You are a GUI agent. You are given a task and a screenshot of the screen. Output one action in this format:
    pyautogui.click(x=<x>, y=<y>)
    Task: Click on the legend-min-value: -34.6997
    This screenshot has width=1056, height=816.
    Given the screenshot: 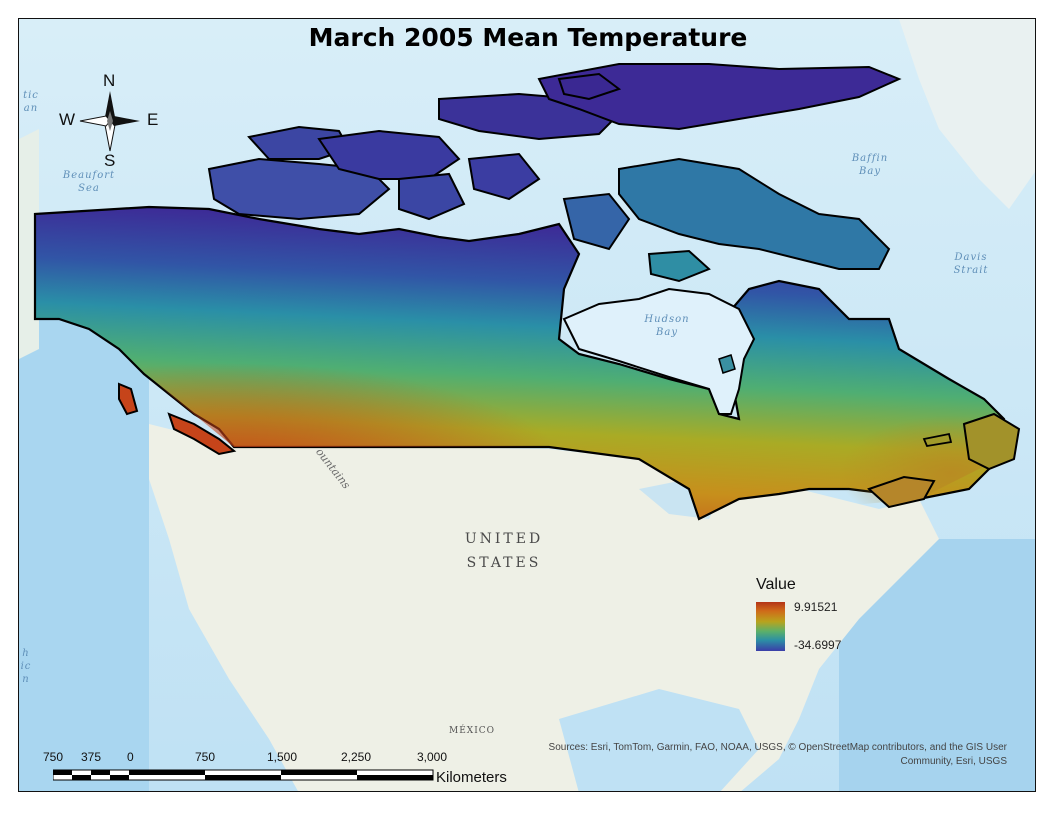 What is the action you would take?
    pyautogui.click(x=818, y=645)
    